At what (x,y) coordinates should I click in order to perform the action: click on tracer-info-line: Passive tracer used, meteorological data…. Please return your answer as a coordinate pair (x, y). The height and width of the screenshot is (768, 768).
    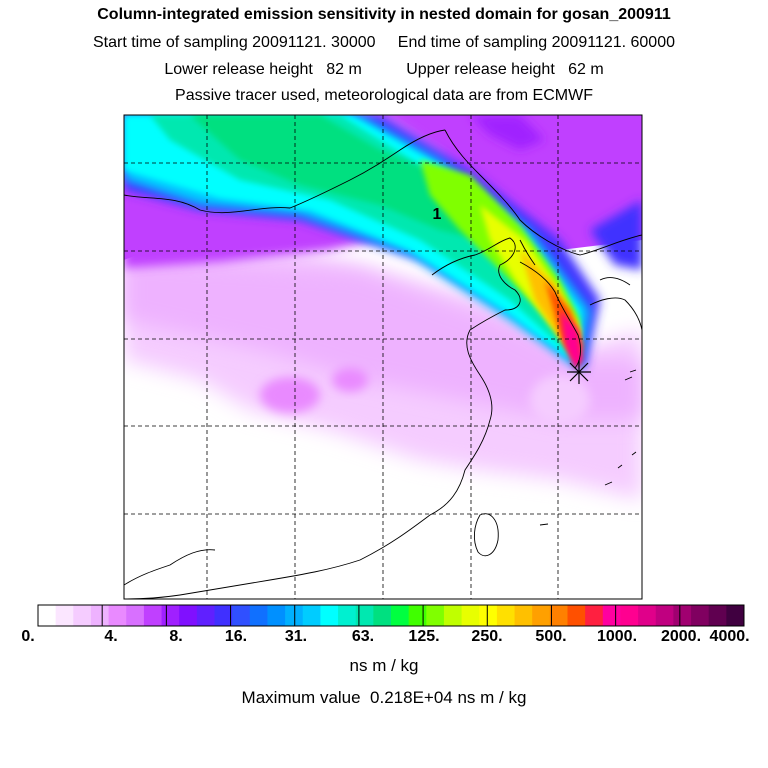
    Looking at the image, I should click on (384, 95).